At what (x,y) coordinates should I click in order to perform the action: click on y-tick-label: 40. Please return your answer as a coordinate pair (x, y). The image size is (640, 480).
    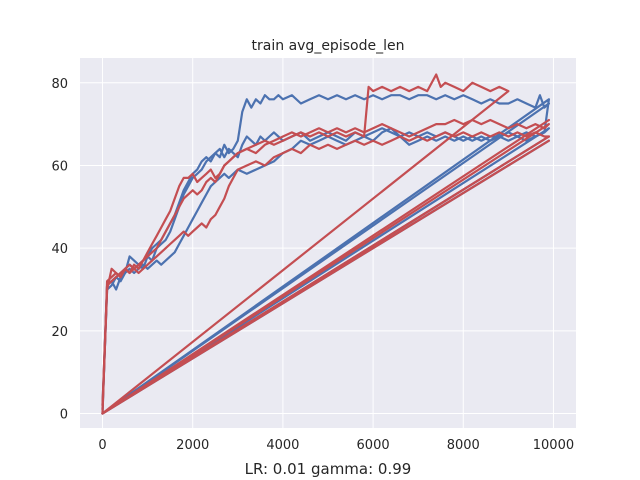
    Looking at the image, I should click on (59, 249).